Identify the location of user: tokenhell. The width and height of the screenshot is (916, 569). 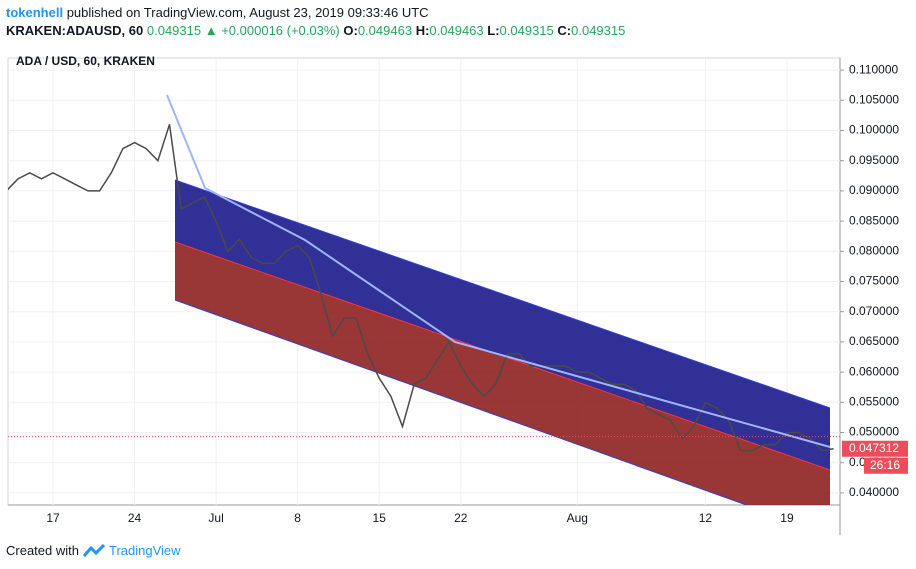
(35, 12).